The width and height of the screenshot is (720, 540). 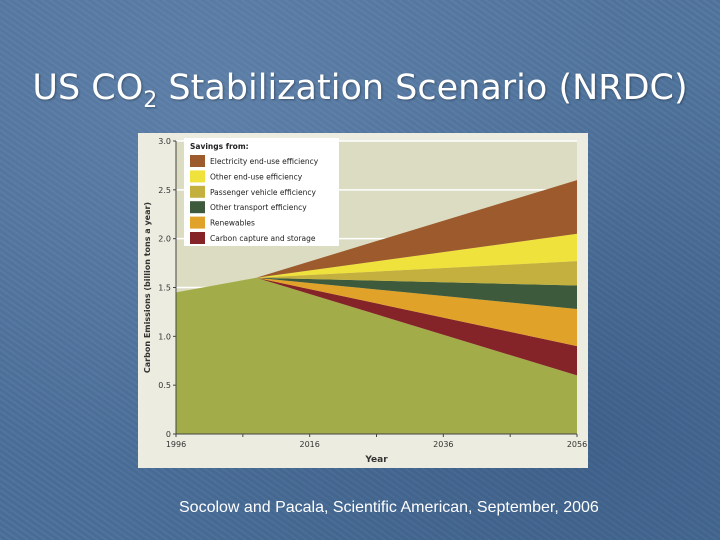 I want to click on y-tick-label: 3.0, so click(x=164, y=141).